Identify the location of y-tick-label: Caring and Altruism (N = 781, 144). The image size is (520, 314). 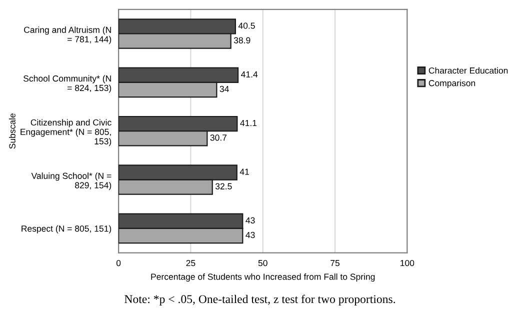
(68, 35).